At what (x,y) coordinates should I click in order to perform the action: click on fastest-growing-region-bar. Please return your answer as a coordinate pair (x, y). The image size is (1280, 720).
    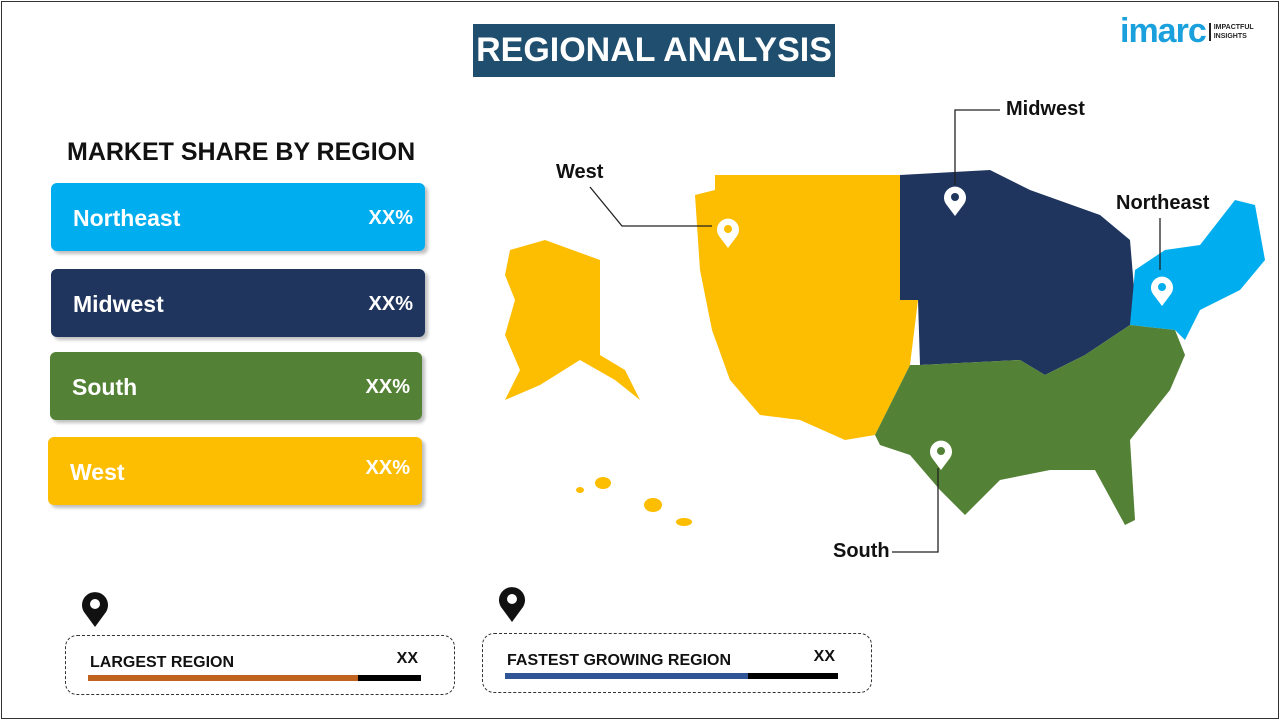
    Looking at the image, I should click on (671, 676).